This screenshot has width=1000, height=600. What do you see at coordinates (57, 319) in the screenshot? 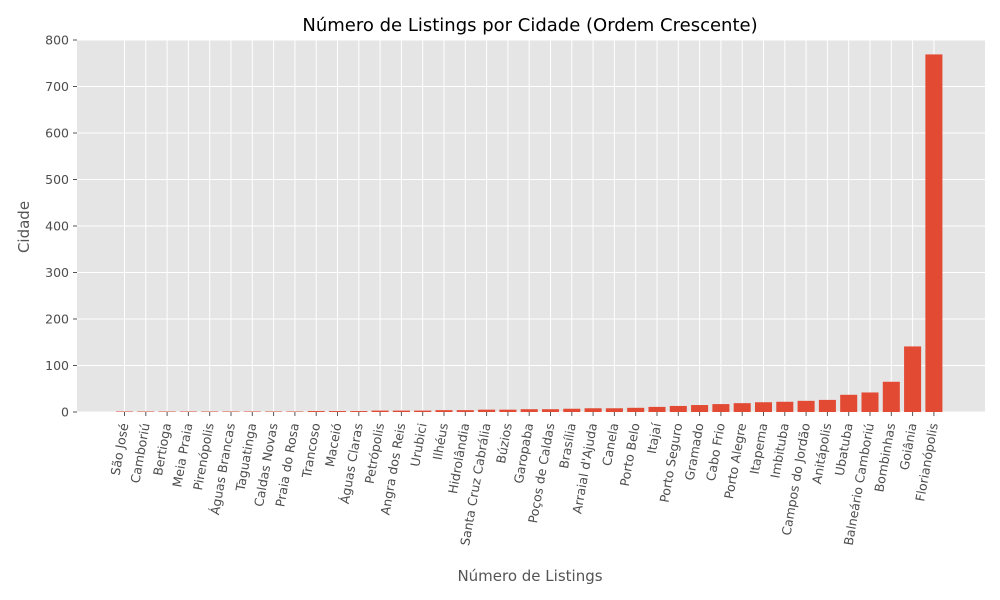
I see `y-tick-label: 200` at bounding box center [57, 319].